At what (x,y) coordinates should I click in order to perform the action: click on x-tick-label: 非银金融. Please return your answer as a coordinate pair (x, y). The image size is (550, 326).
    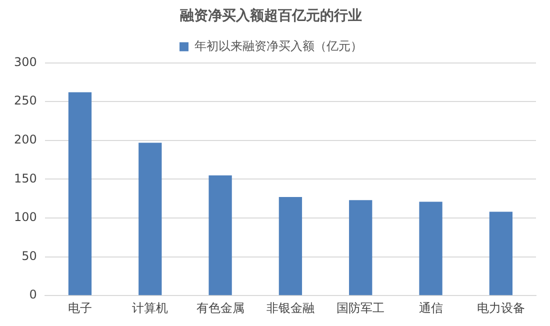
    Looking at the image, I should click on (290, 307).